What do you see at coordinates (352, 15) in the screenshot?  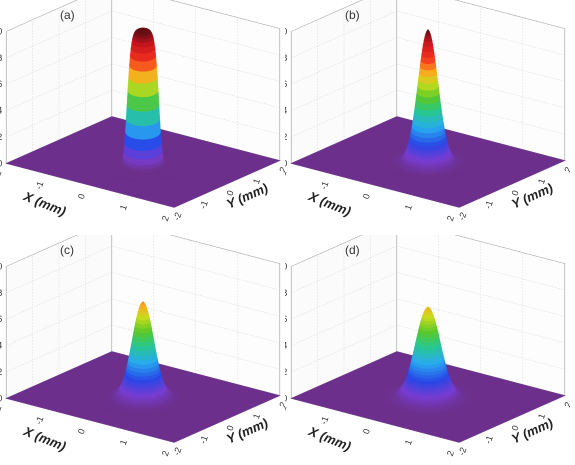 I see `panel-label: (b)` at bounding box center [352, 15].